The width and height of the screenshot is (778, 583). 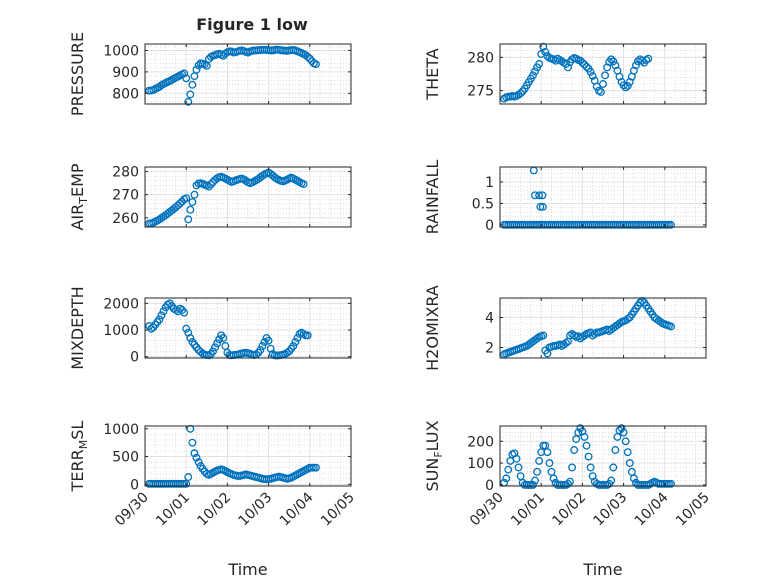 I want to click on subplot-pressure: 800 900 1000 PRESSURE, so click(x=210, y=74).